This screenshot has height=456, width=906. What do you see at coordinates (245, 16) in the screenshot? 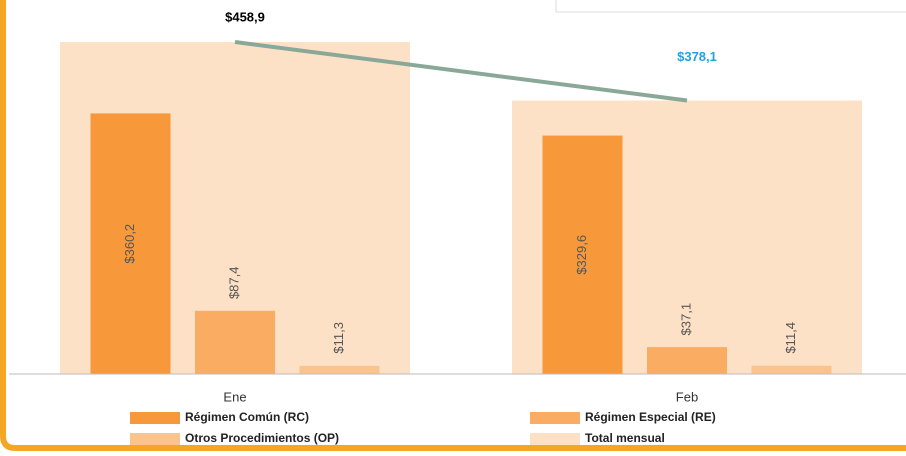
I see `total-label: $458,9` at bounding box center [245, 16].